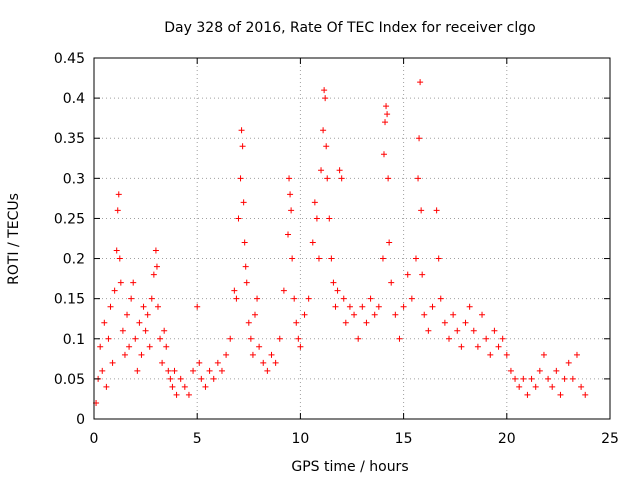 The height and width of the screenshot is (480, 640). I want to click on y-tick-label: 0.4, so click(74, 99).